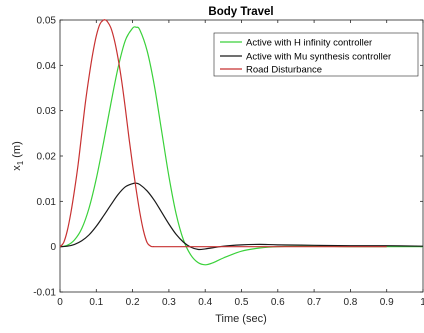  What do you see at coordinates (60, 302) in the screenshot?
I see `x-tick-label: 0` at bounding box center [60, 302].